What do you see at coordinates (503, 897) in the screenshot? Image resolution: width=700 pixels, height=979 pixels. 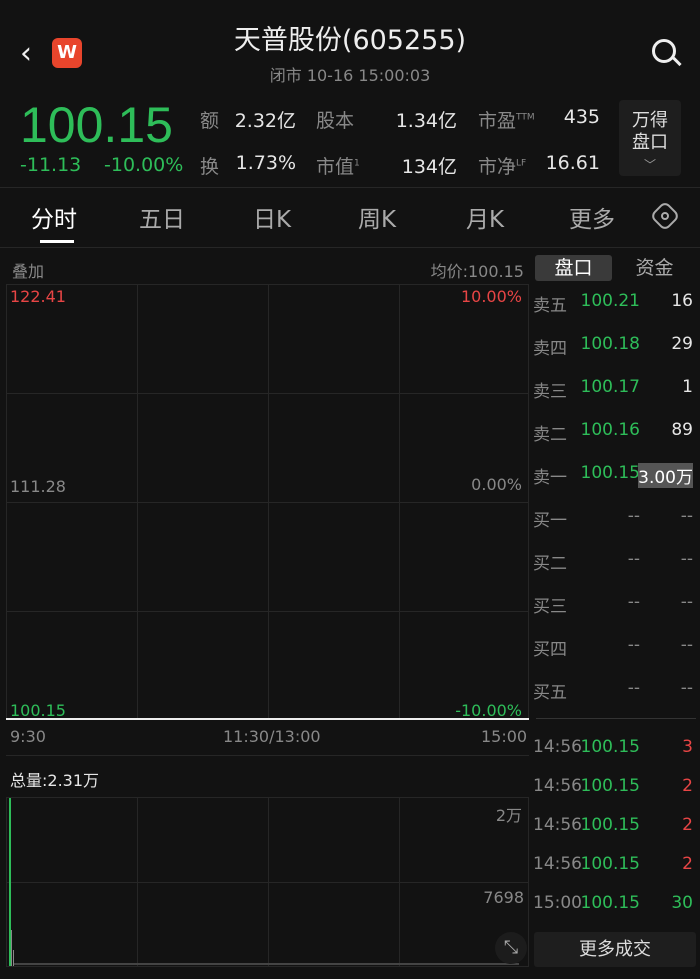 I see `vol-mid-label: 7698` at bounding box center [503, 897].